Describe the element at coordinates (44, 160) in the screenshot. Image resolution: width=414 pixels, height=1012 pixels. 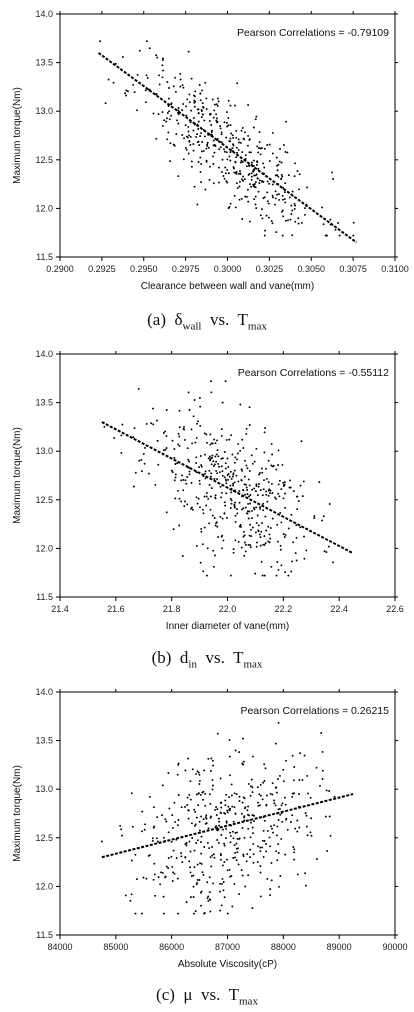
I see `y-tick-label: 12.5` at that location.